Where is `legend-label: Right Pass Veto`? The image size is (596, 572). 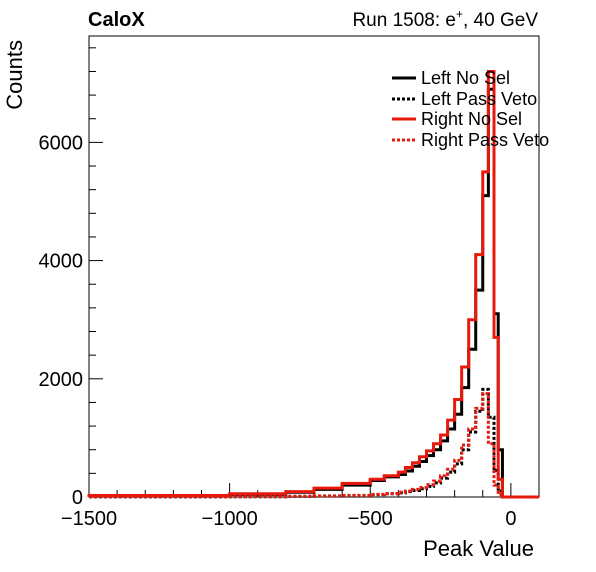 legend-label: Right Pass Veto is located at coordinates (485, 140).